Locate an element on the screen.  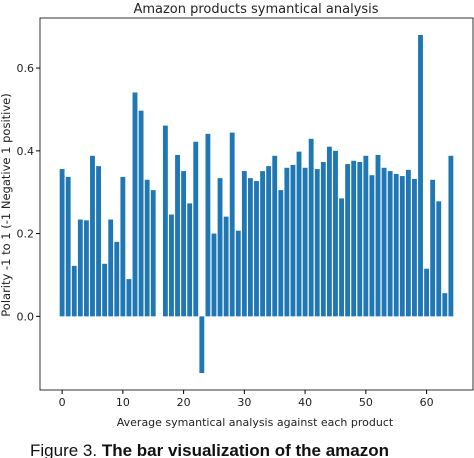
x-tick-label: 60 is located at coordinates (427, 402).